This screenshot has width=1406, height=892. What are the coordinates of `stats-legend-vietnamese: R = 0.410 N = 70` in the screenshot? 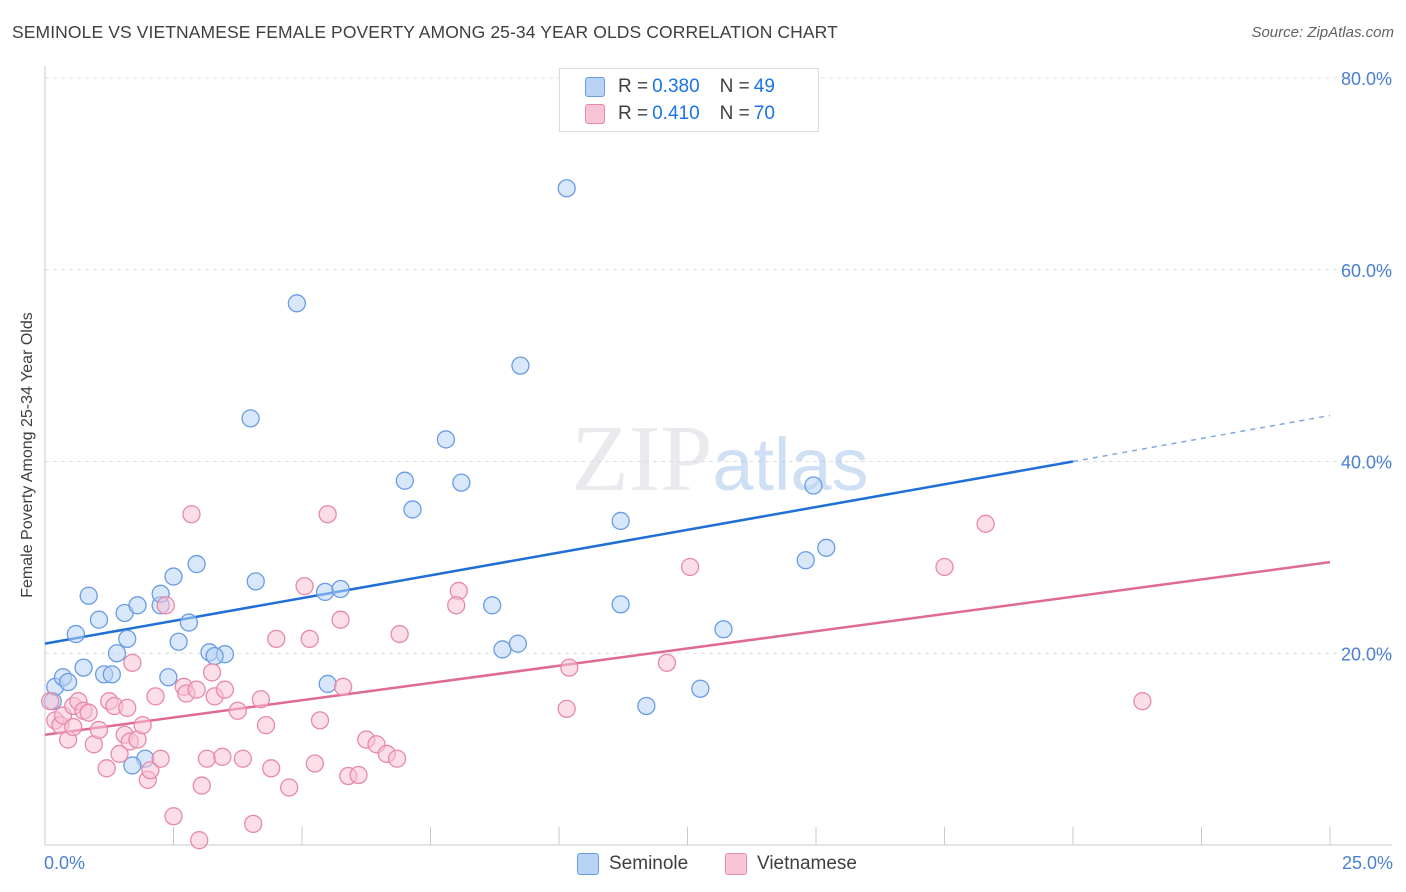 It's located at (680, 114).